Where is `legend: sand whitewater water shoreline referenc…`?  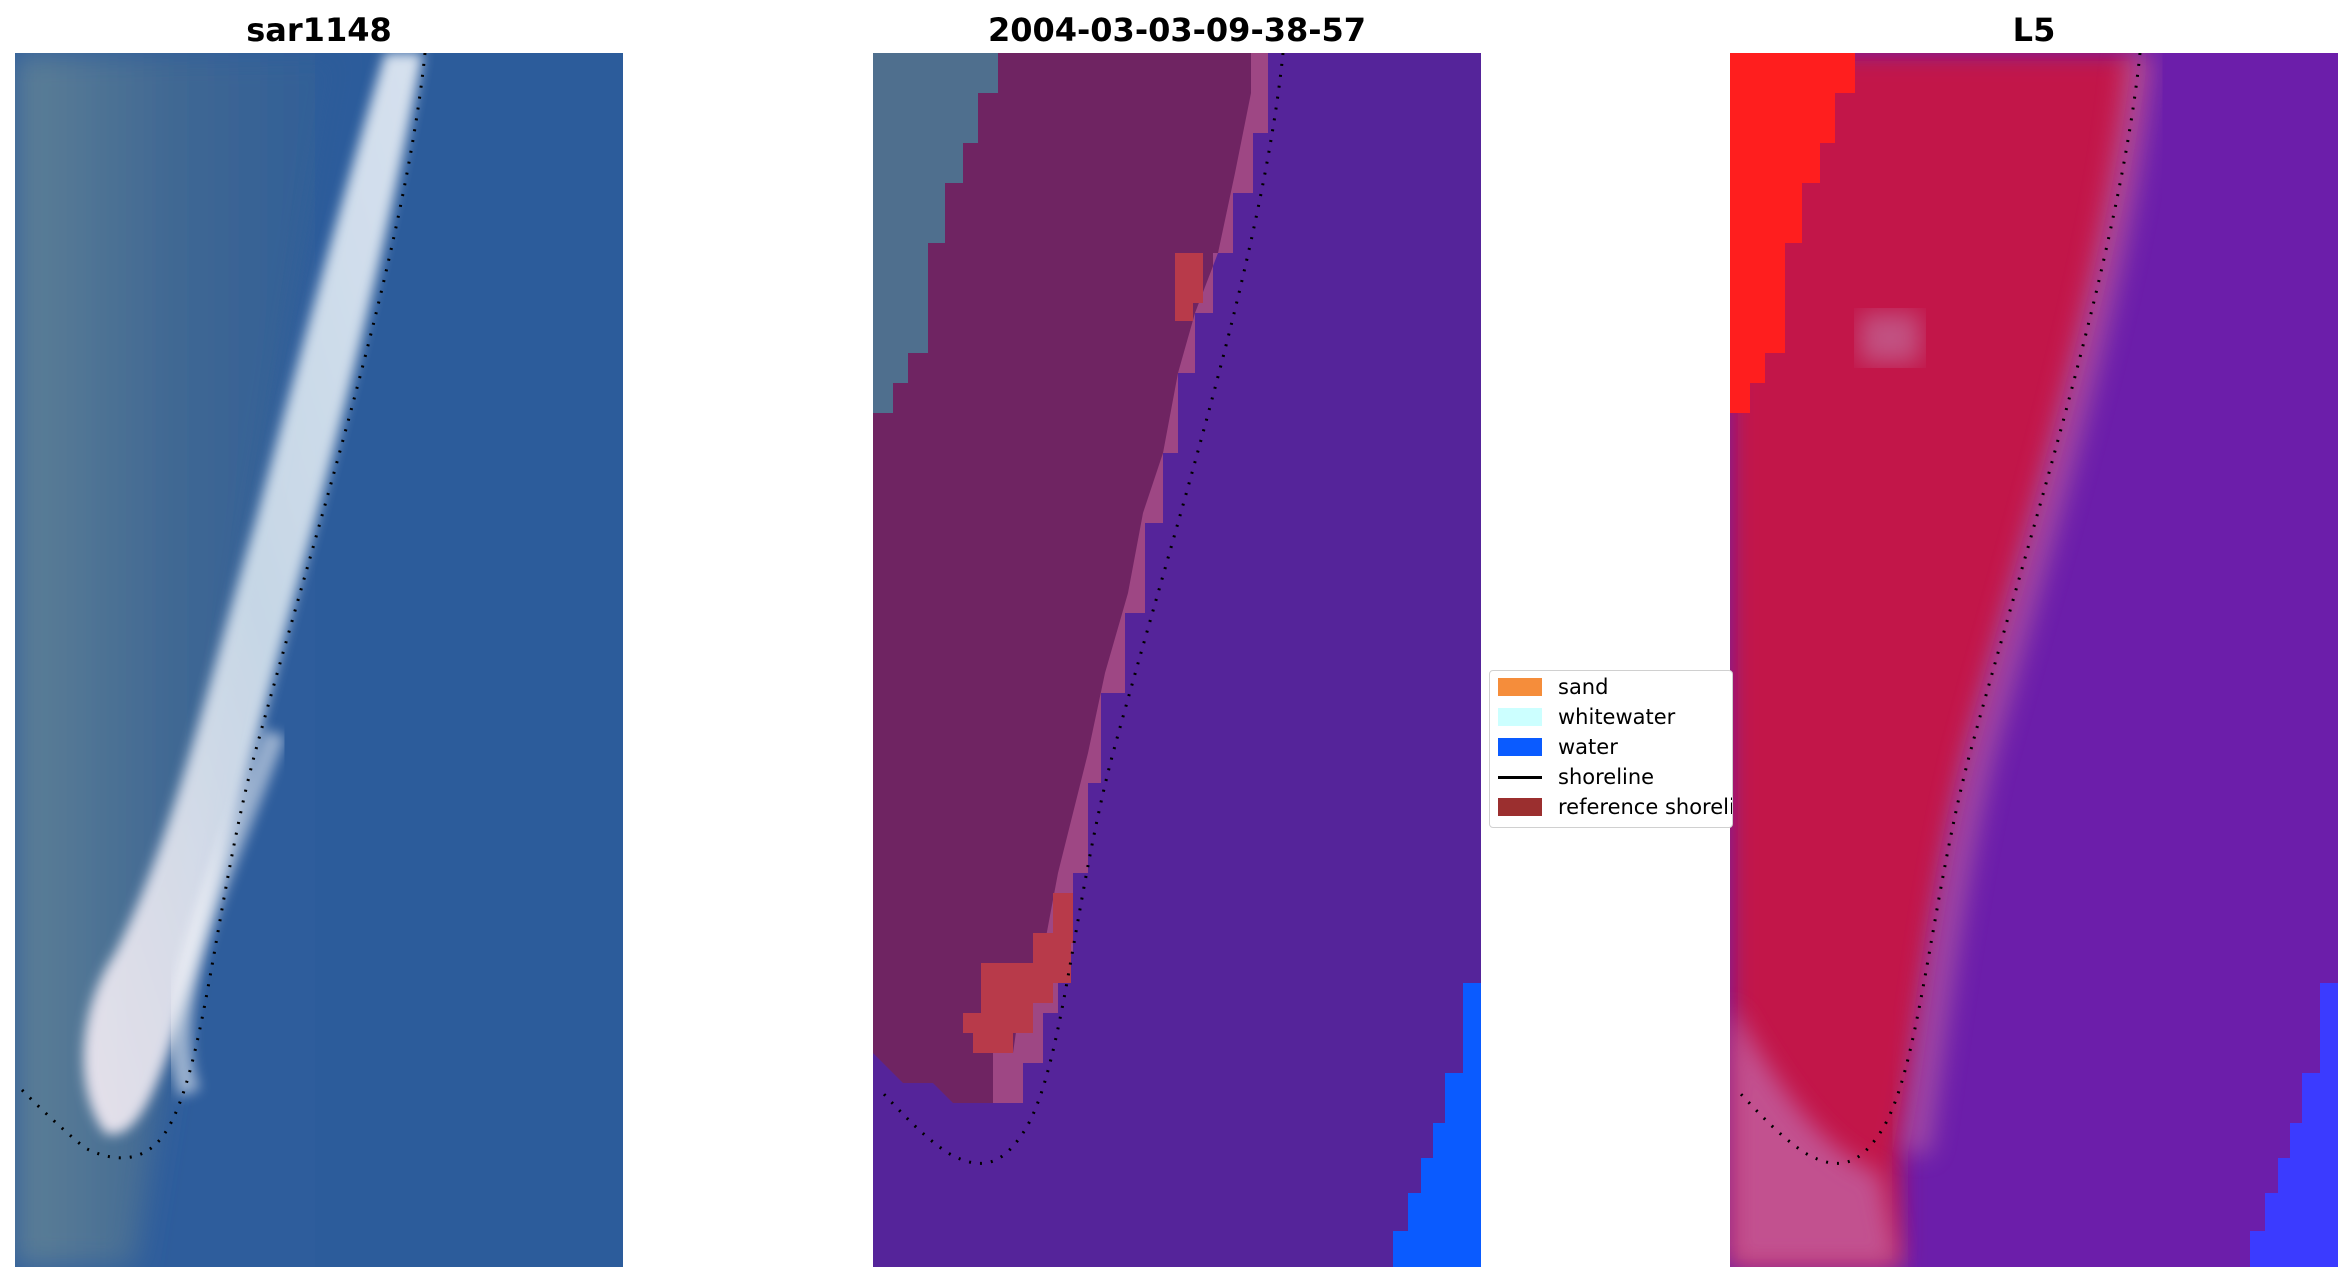
legend: sand whitewater water shoreline referenc… is located at coordinates (1611, 749).